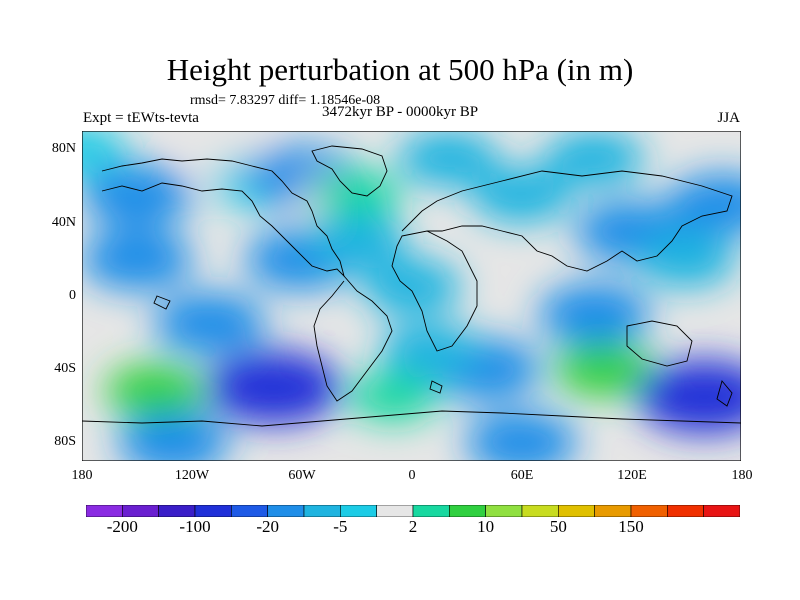  Describe the element at coordinates (141, 118) in the screenshot. I see `experiment-label: Expt = tEWts-tevta` at that location.